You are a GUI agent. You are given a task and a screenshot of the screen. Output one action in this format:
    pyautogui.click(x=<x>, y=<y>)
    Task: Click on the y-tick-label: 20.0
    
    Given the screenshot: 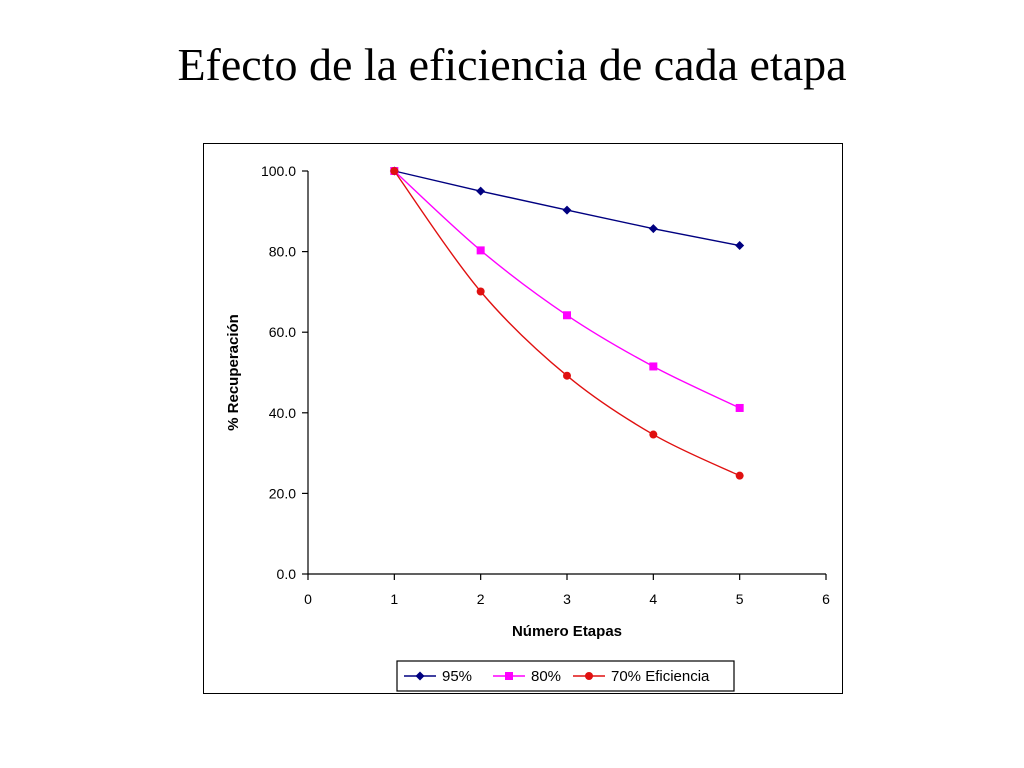 What is the action you would take?
    pyautogui.click(x=282, y=493)
    